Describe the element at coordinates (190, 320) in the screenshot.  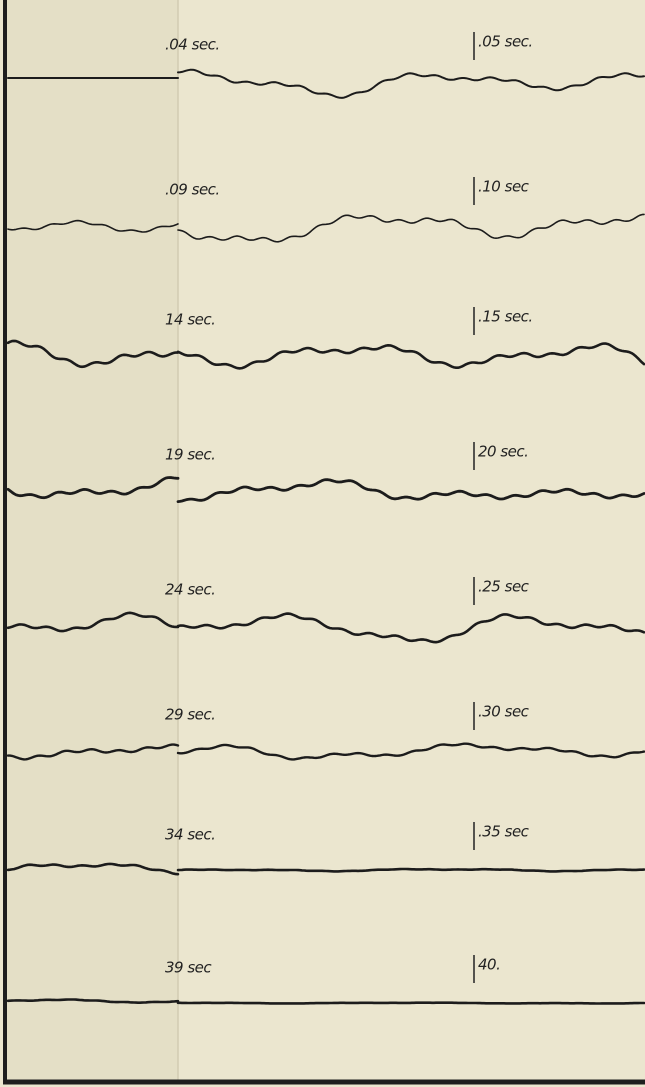
I see `left-time-label: 14 sec.` at that location.